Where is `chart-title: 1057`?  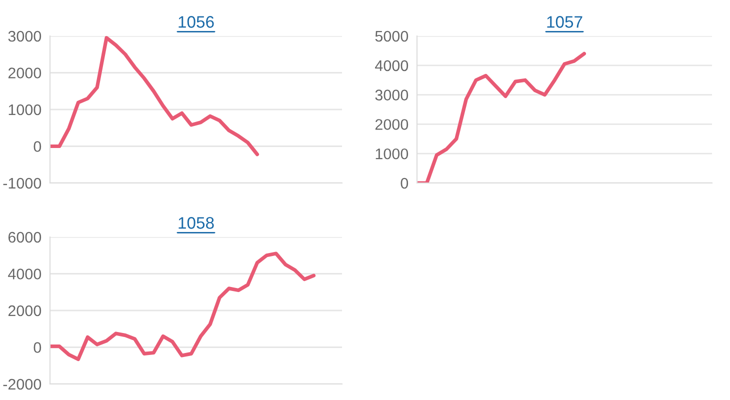 chart-title: 1057 is located at coordinates (564, 22).